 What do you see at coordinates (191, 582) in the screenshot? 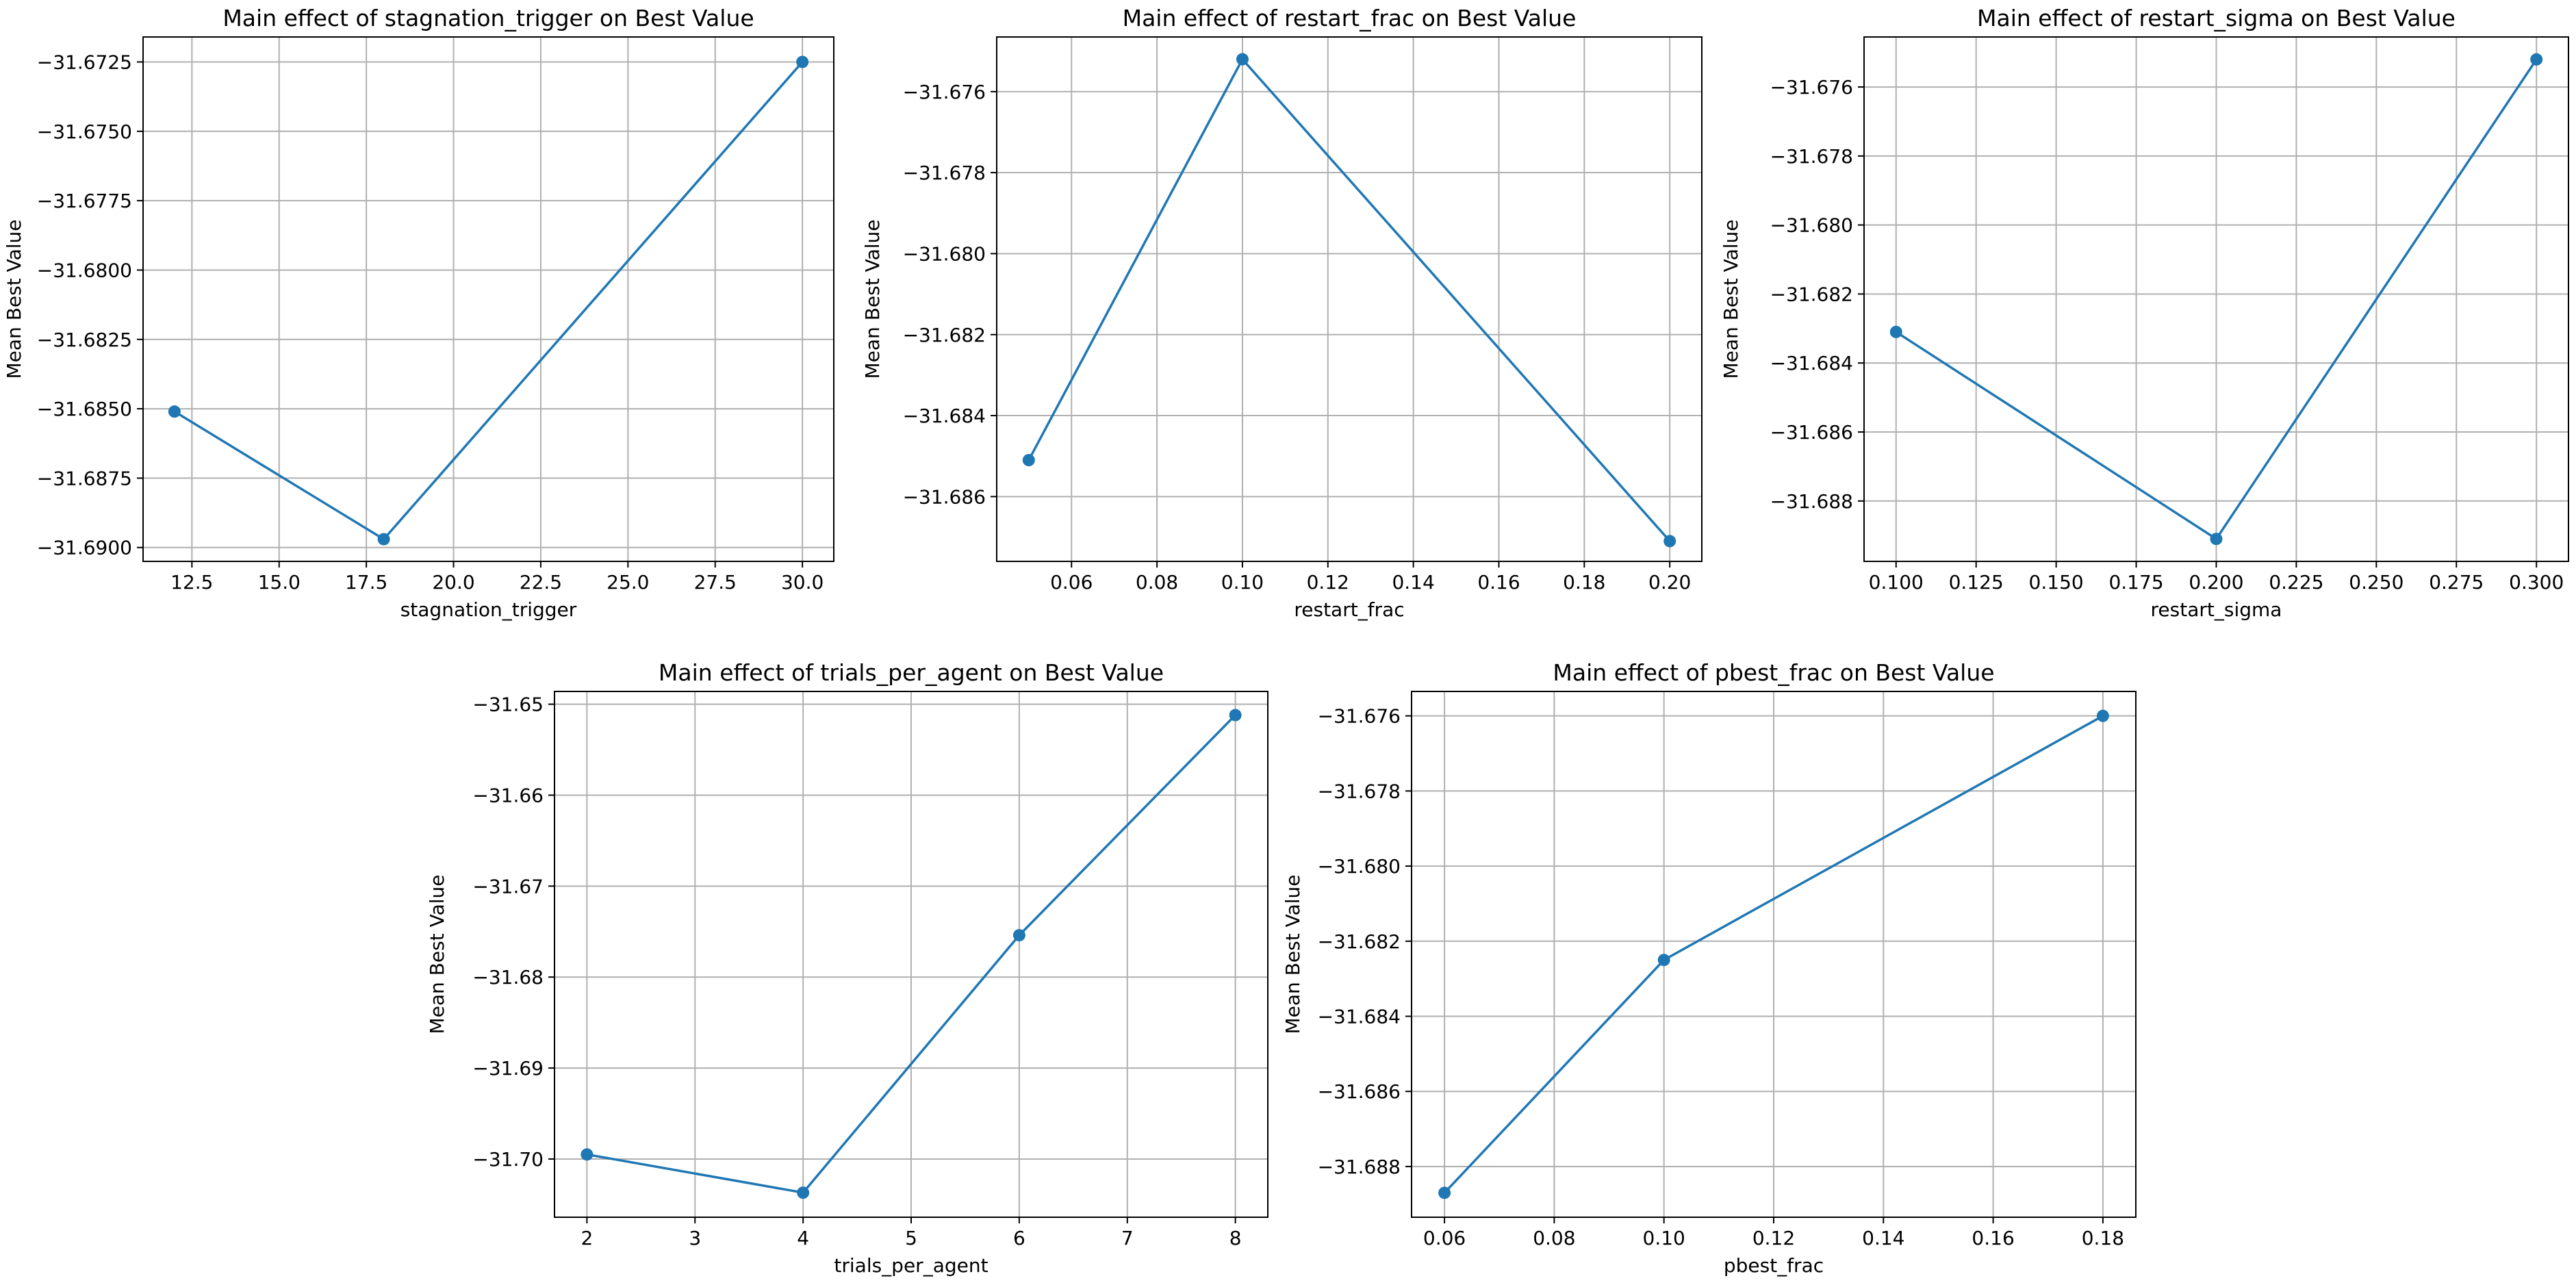
I see `x-tick-label: 12.5` at bounding box center [191, 582].